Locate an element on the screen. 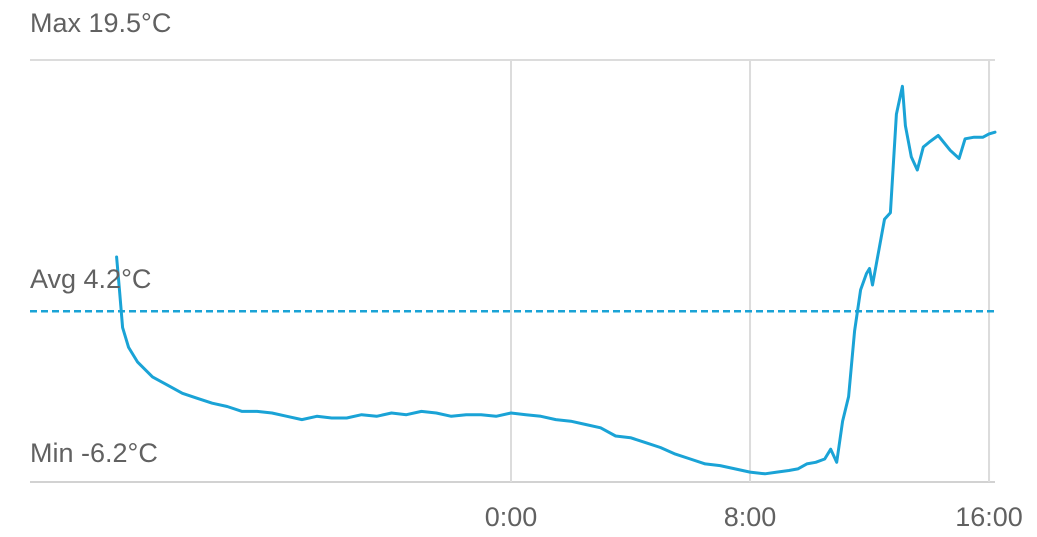 This screenshot has width=1037, height=537. min-label: Min -6.2°C is located at coordinates (94, 453).